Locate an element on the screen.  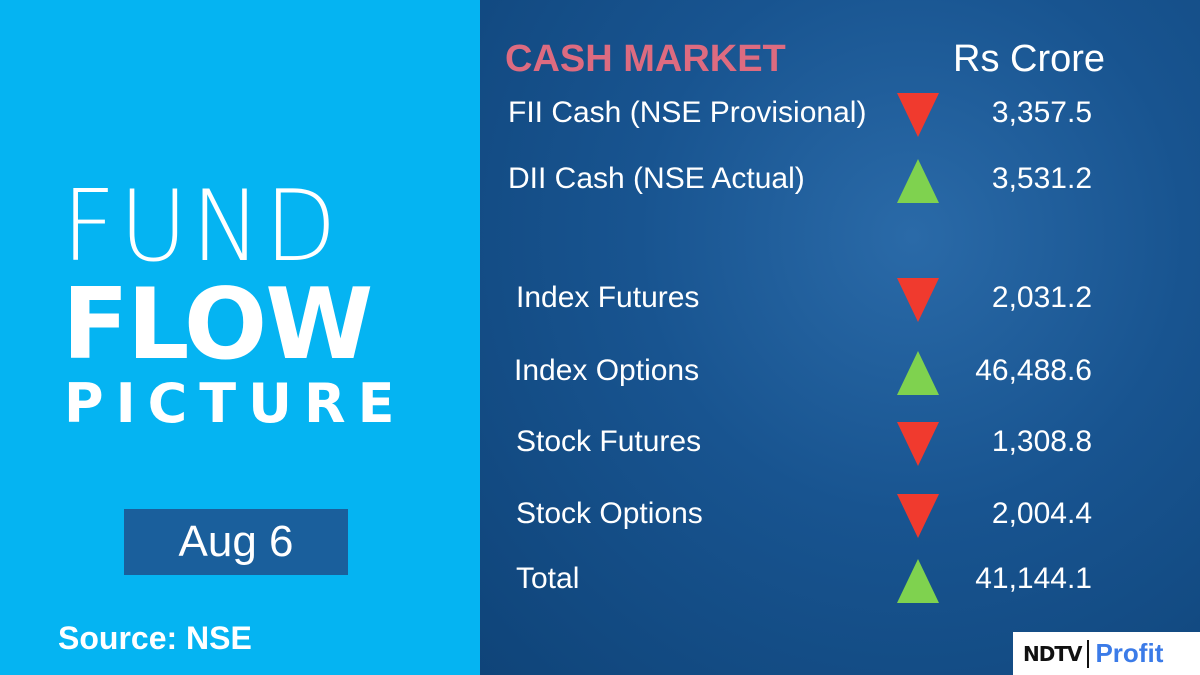
row-label: DII Cash (NSE Actual) is located at coordinates (656, 178).